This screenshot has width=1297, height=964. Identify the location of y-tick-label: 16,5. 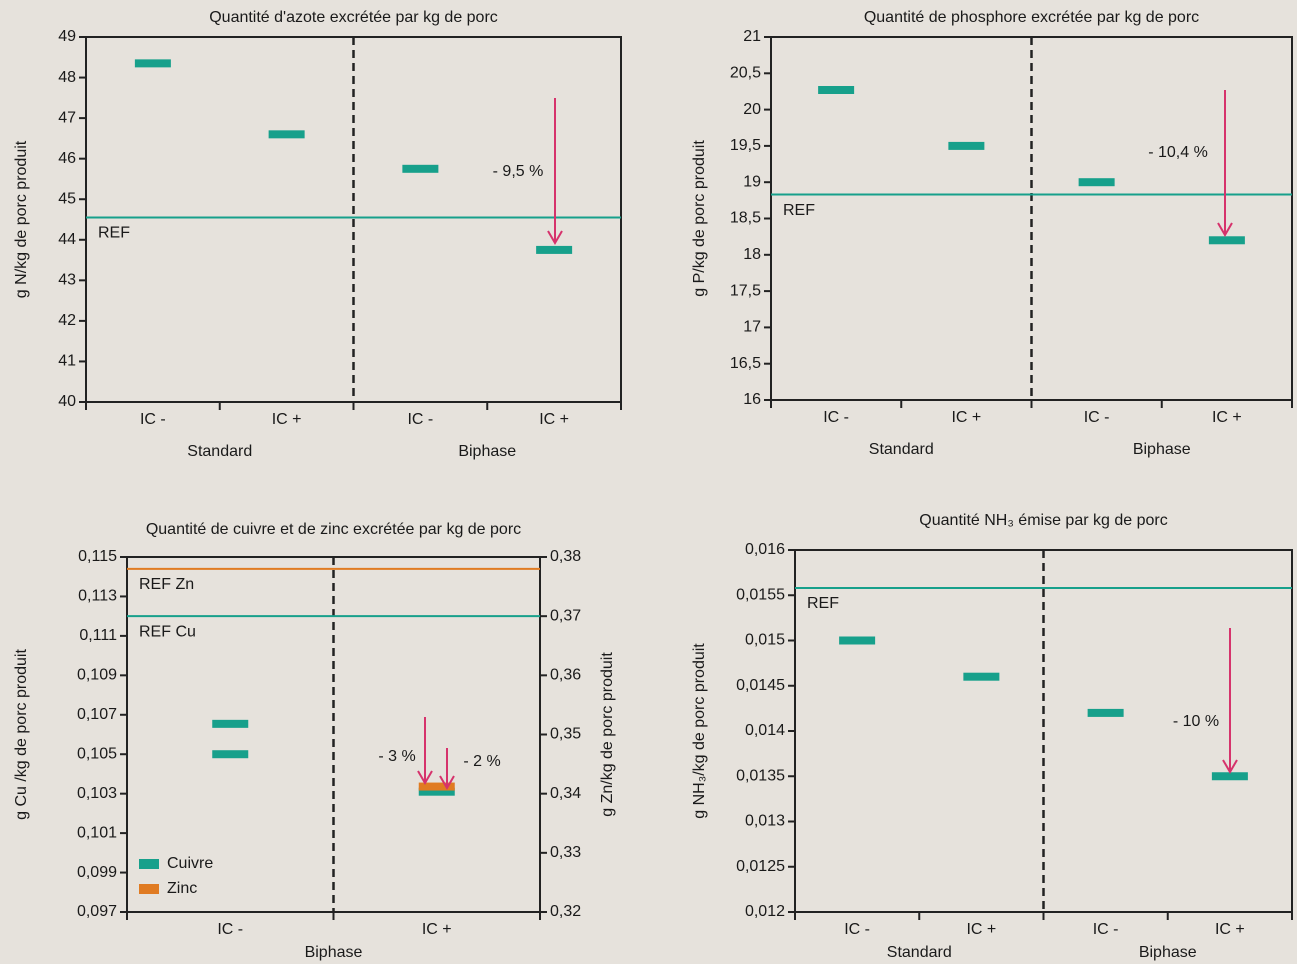
(745, 363).